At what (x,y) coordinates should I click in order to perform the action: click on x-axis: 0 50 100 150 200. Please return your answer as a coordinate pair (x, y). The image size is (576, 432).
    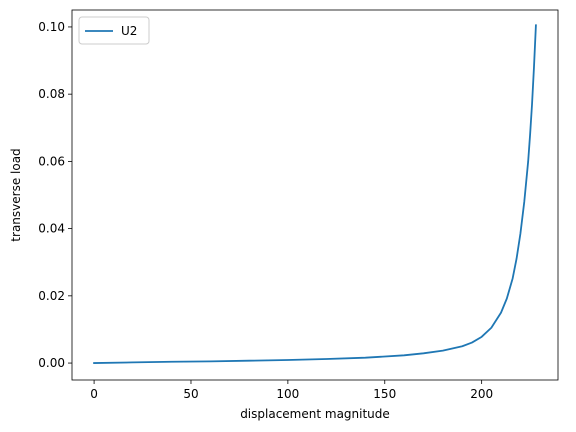
    Looking at the image, I should click on (291, 390).